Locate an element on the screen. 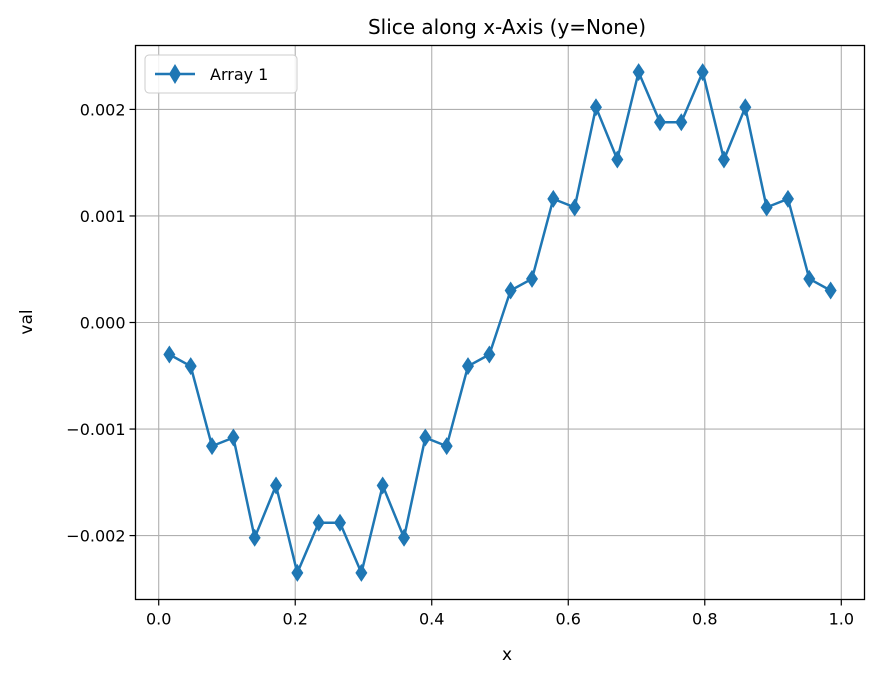 The height and width of the screenshot is (678, 894). y-axis-label: val is located at coordinates (27, 321).